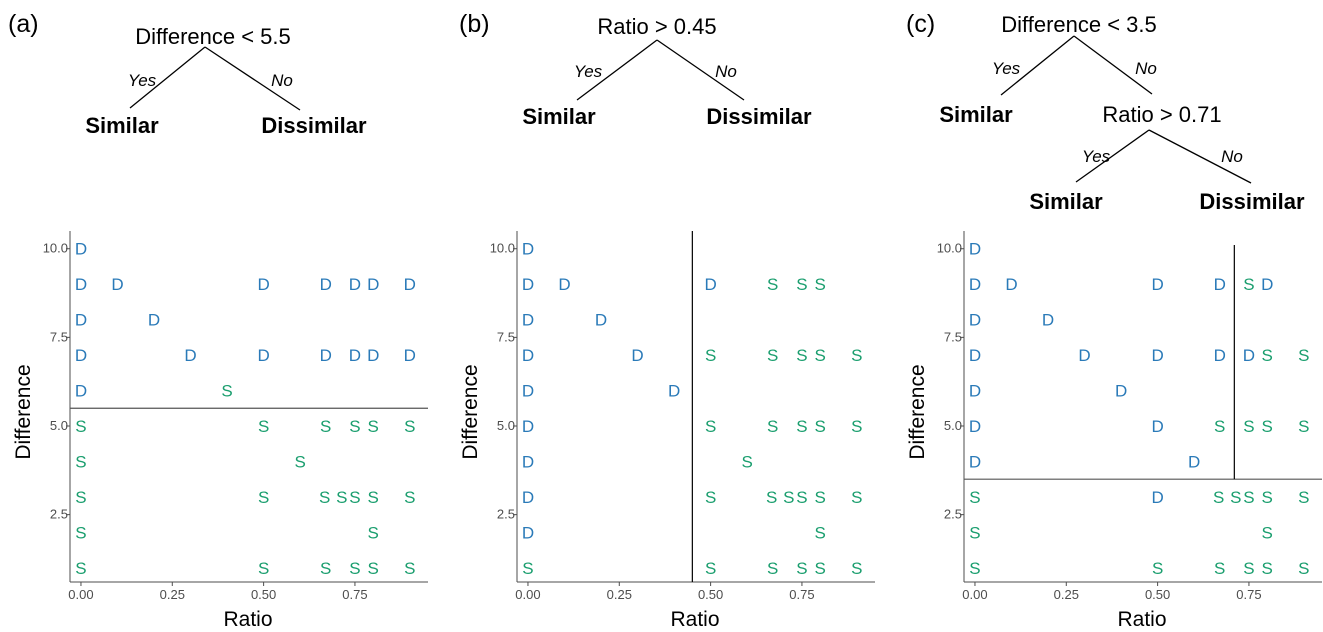 The width and height of the screenshot is (1323, 632). I want to click on x-tick-label: 0.25, so click(619, 594).